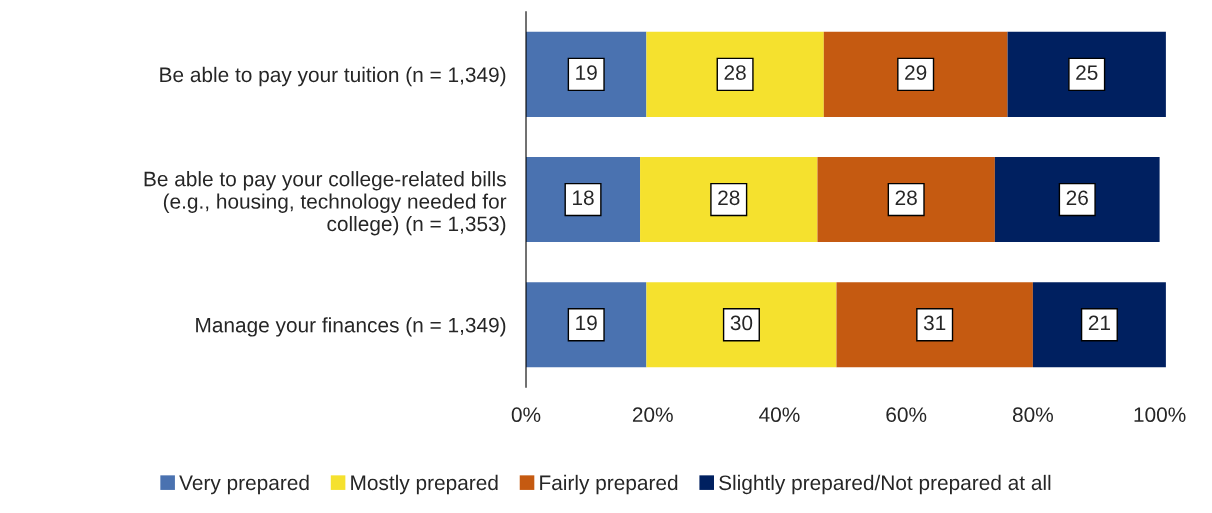 This screenshot has width=1212, height=513. Describe the element at coordinates (244, 484) in the screenshot. I see `legend-label: Very prepared` at that location.